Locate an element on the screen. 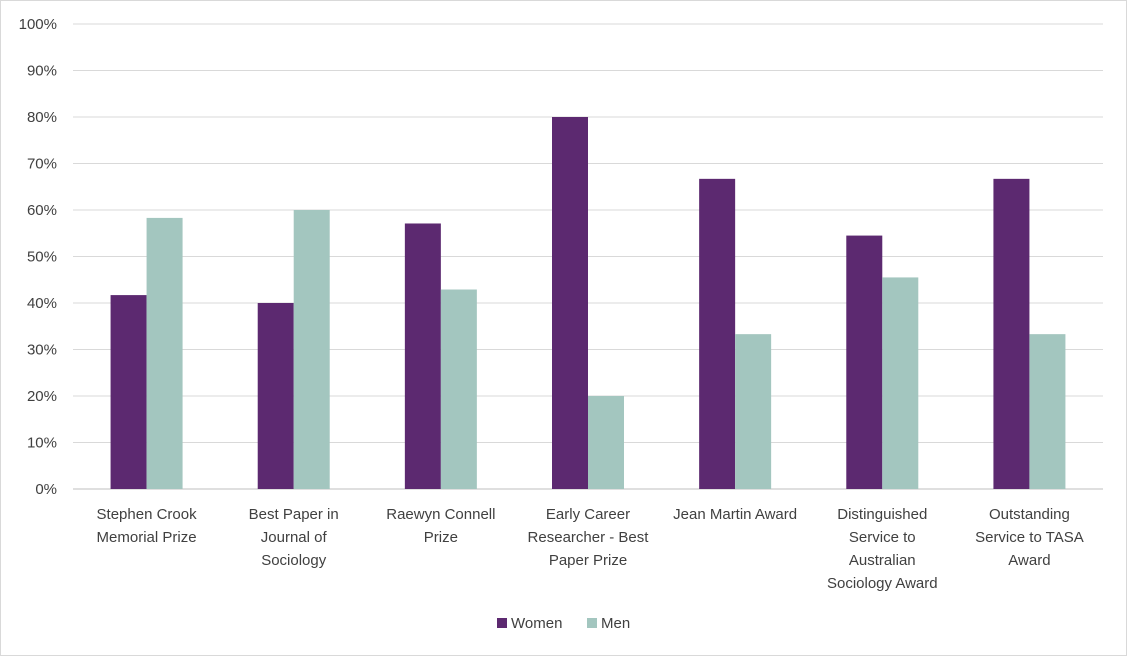  category-label-line: Stephen Crook is located at coordinates (147, 514).